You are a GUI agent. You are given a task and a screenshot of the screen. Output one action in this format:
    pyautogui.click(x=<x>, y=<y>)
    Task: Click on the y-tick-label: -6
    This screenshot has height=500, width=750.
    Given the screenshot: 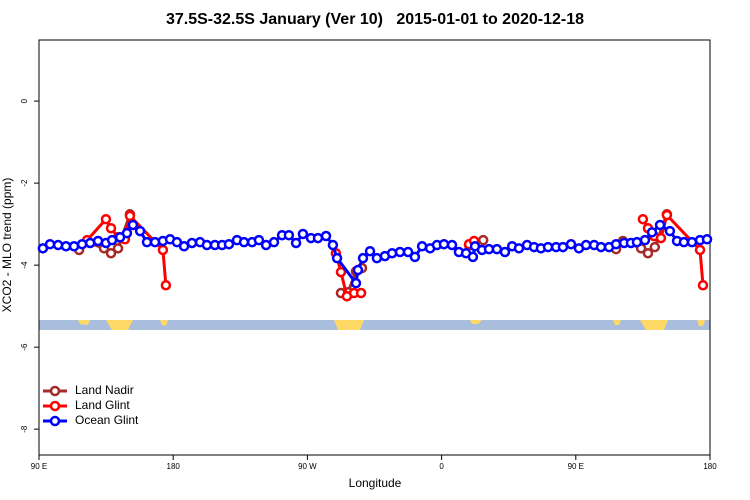 What is the action you would take?
    pyautogui.click(x=24, y=347)
    